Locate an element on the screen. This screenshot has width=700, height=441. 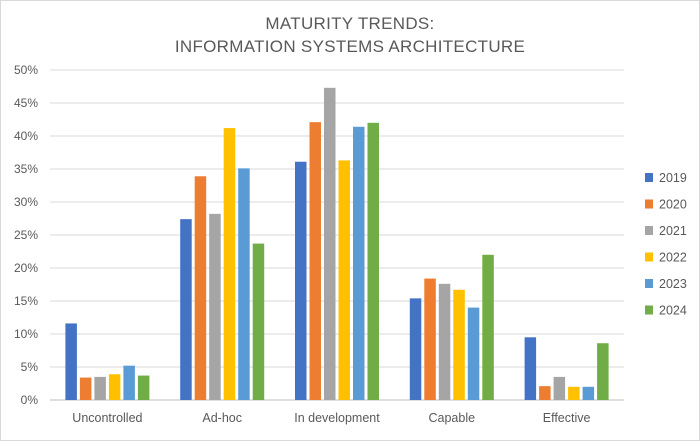
legend-swatch-2024 is located at coordinates (649, 310).